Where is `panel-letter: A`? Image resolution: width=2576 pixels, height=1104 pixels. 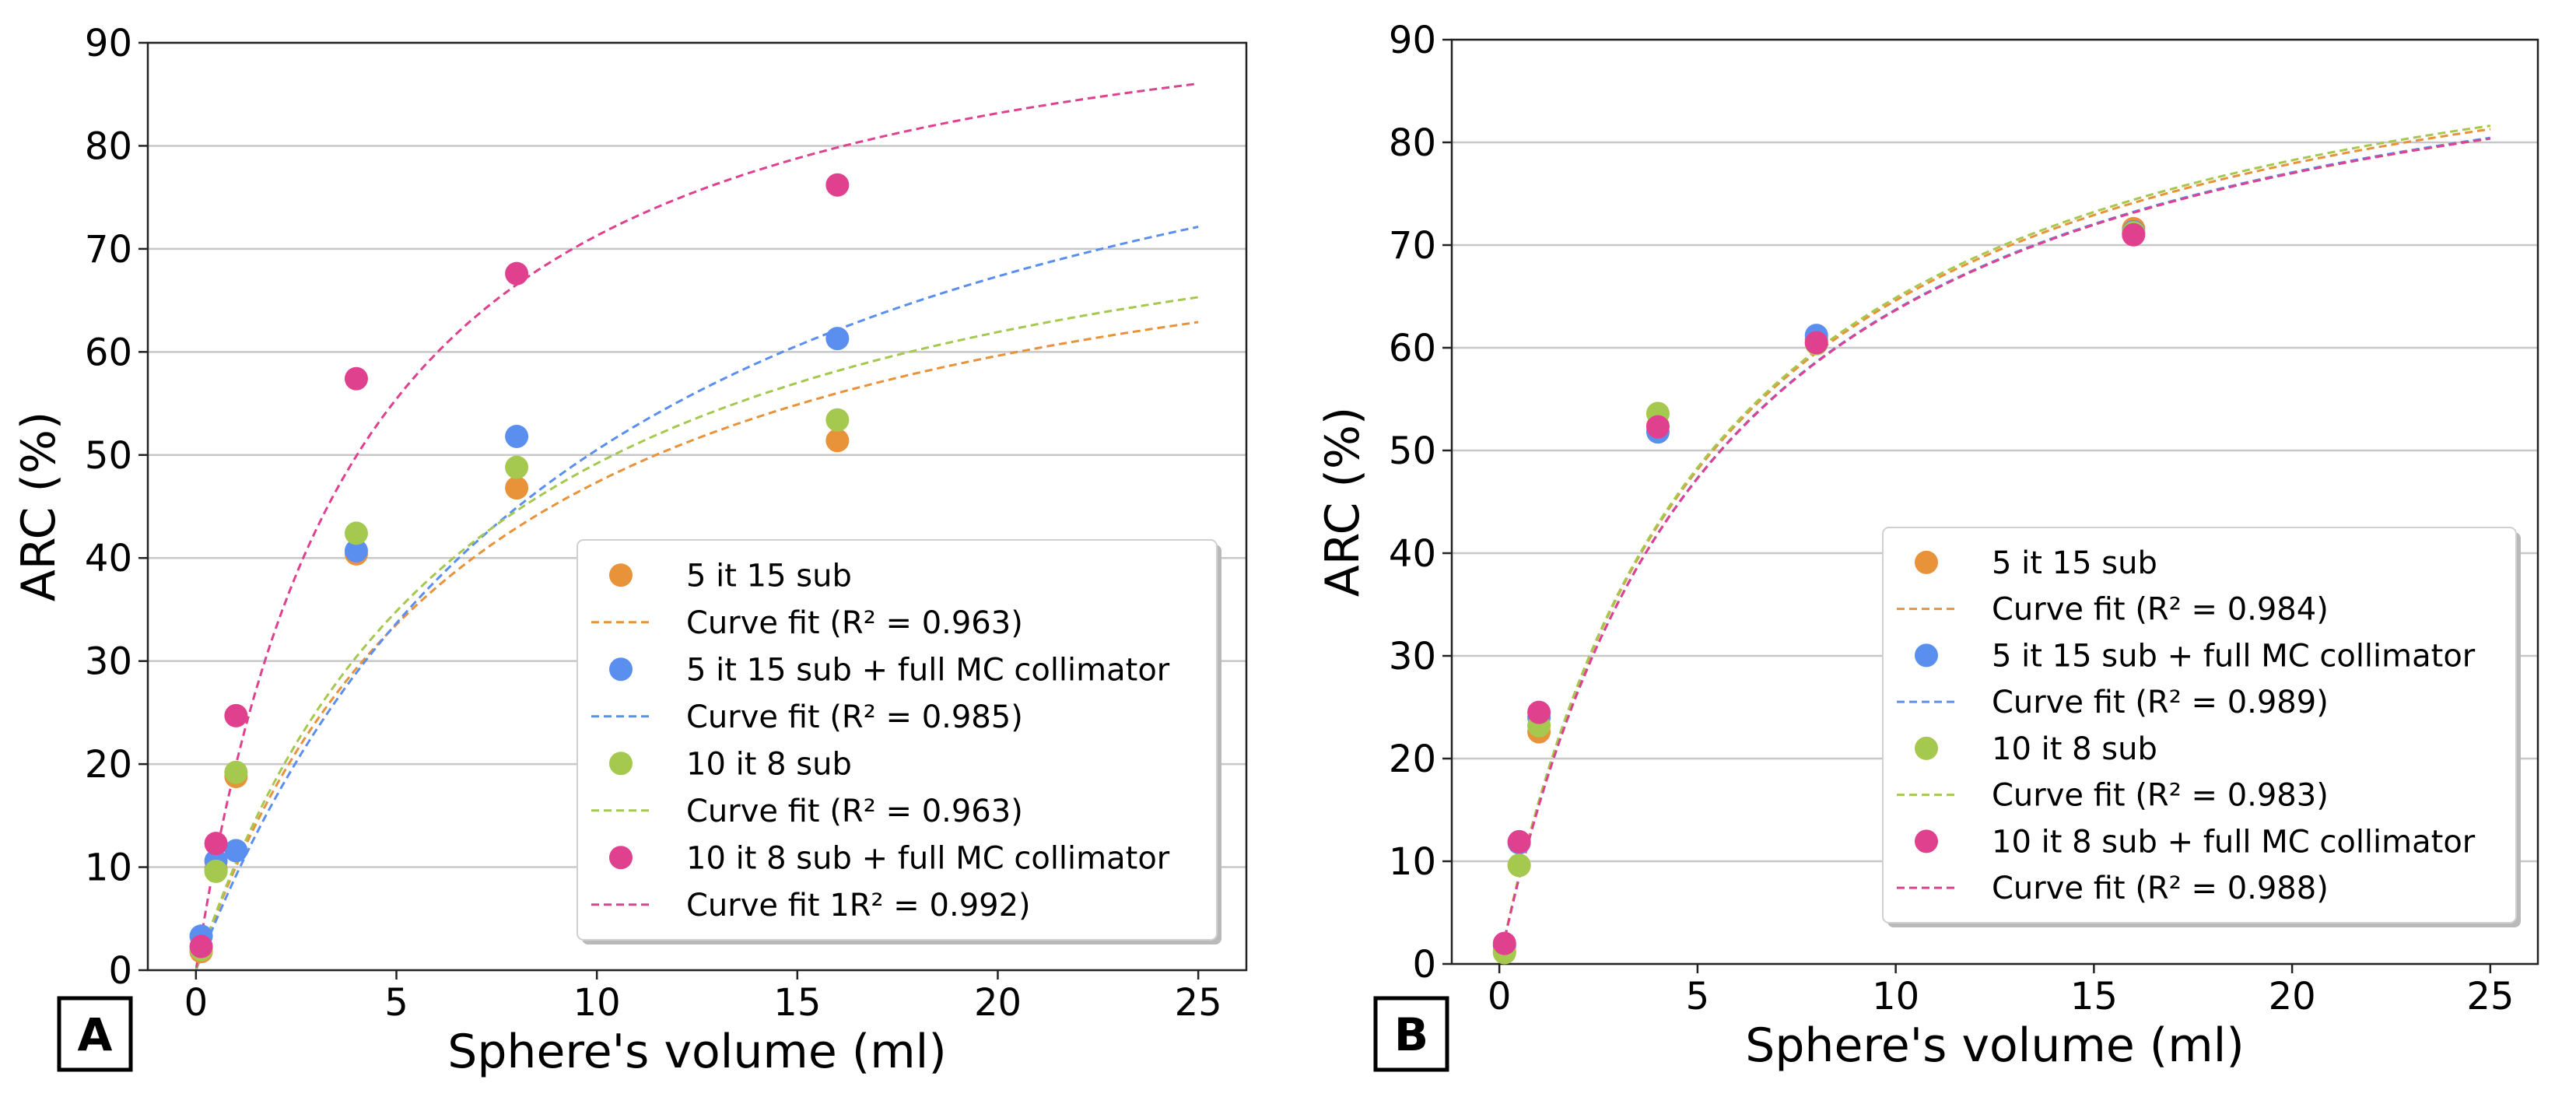 panel-letter: A is located at coordinates (95, 1034).